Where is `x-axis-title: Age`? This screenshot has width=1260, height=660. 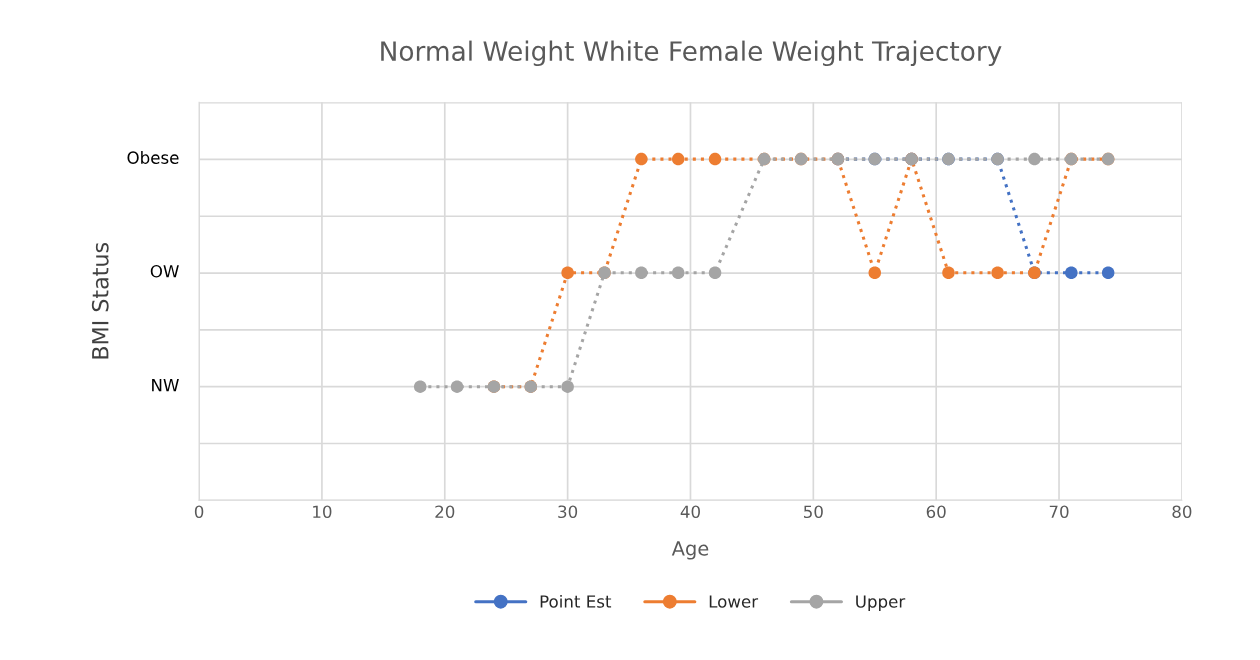 x-axis-title: Age is located at coordinates (690, 550).